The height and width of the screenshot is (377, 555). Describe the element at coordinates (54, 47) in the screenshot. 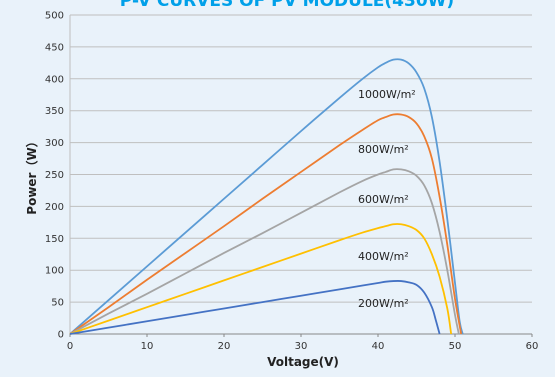

I see `y-tick-label: 450` at that location.